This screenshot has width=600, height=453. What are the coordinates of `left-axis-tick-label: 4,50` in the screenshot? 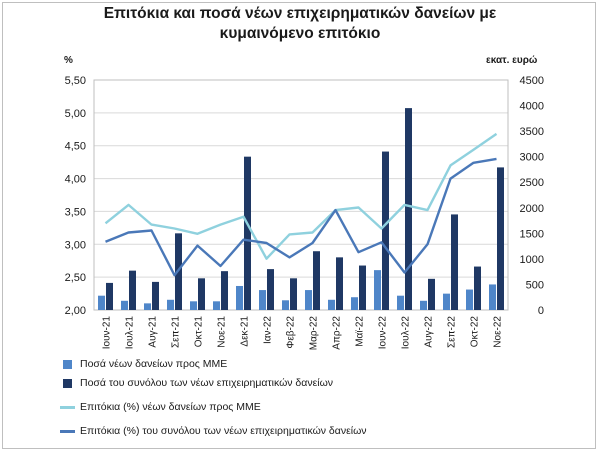 It's located at (75, 147).